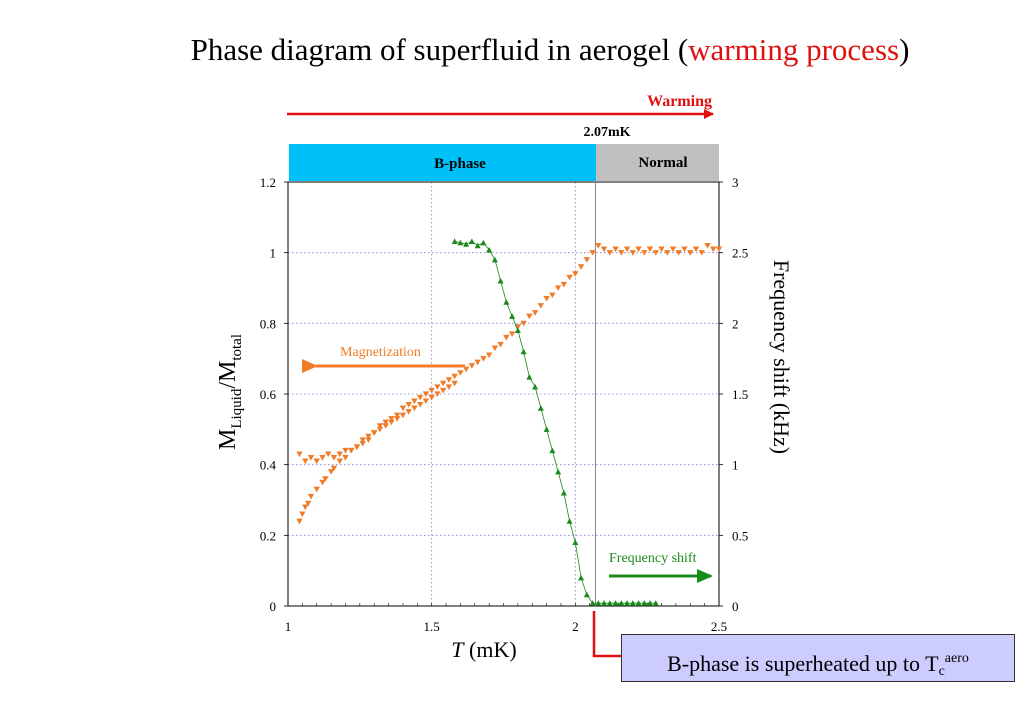 Image resolution: width=1024 pixels, height=724 pixels. Describe the element at coordinates (483, 649) in the screenshot. I see `x-axis-label: T (mK)` at that location.